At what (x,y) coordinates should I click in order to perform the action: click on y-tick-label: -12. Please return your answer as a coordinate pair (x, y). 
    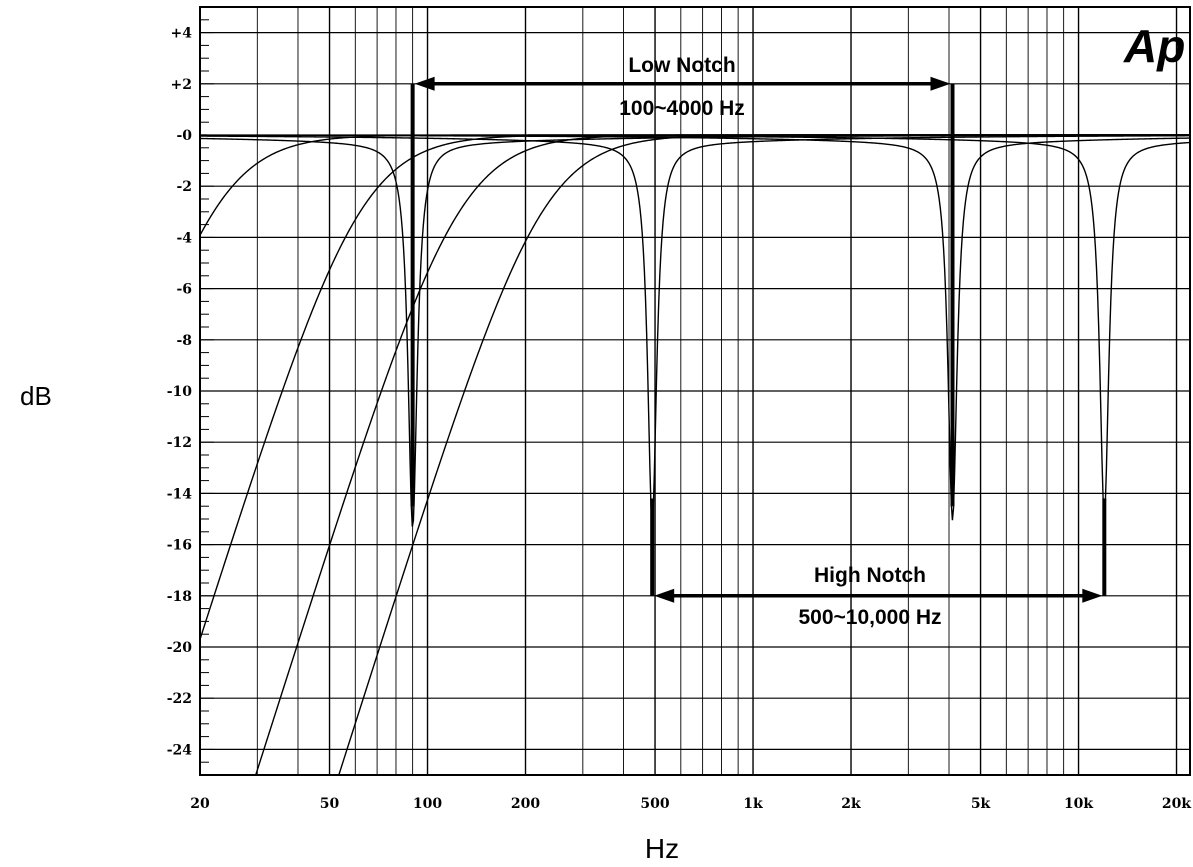
    Looking at the image, I should click on (179, 443).